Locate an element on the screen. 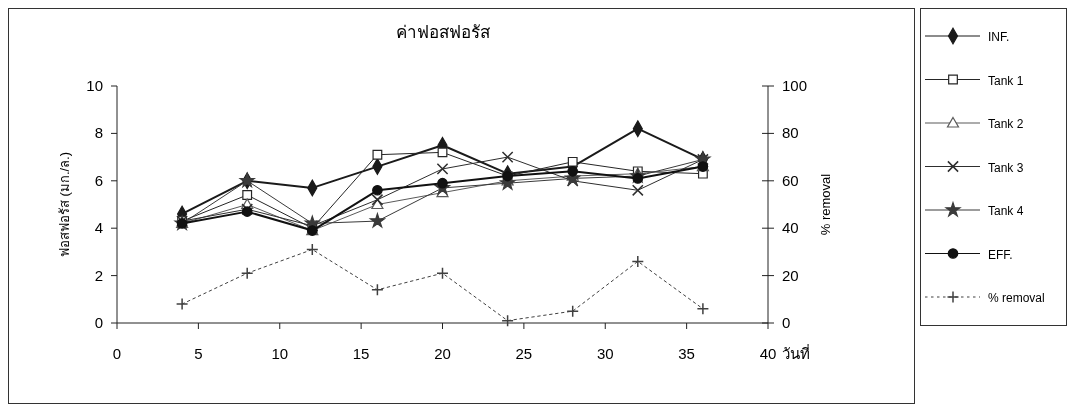 The image size is (1075, 412). x-tick-label: 25 is located at coordinates (524, 353).